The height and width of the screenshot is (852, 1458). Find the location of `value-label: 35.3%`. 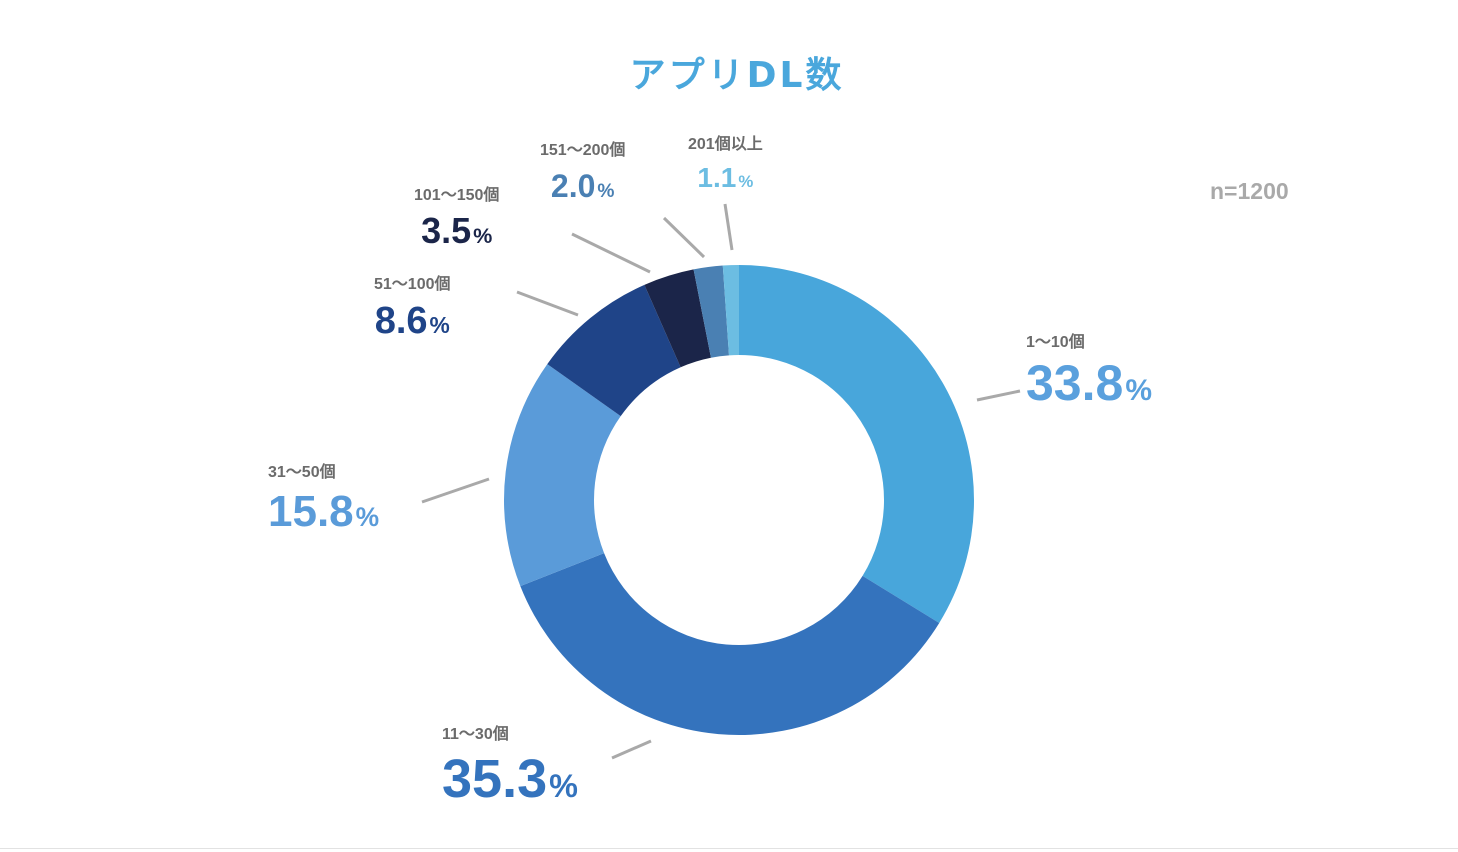

value-label: 35.3% is located at coordinates (510, 779).